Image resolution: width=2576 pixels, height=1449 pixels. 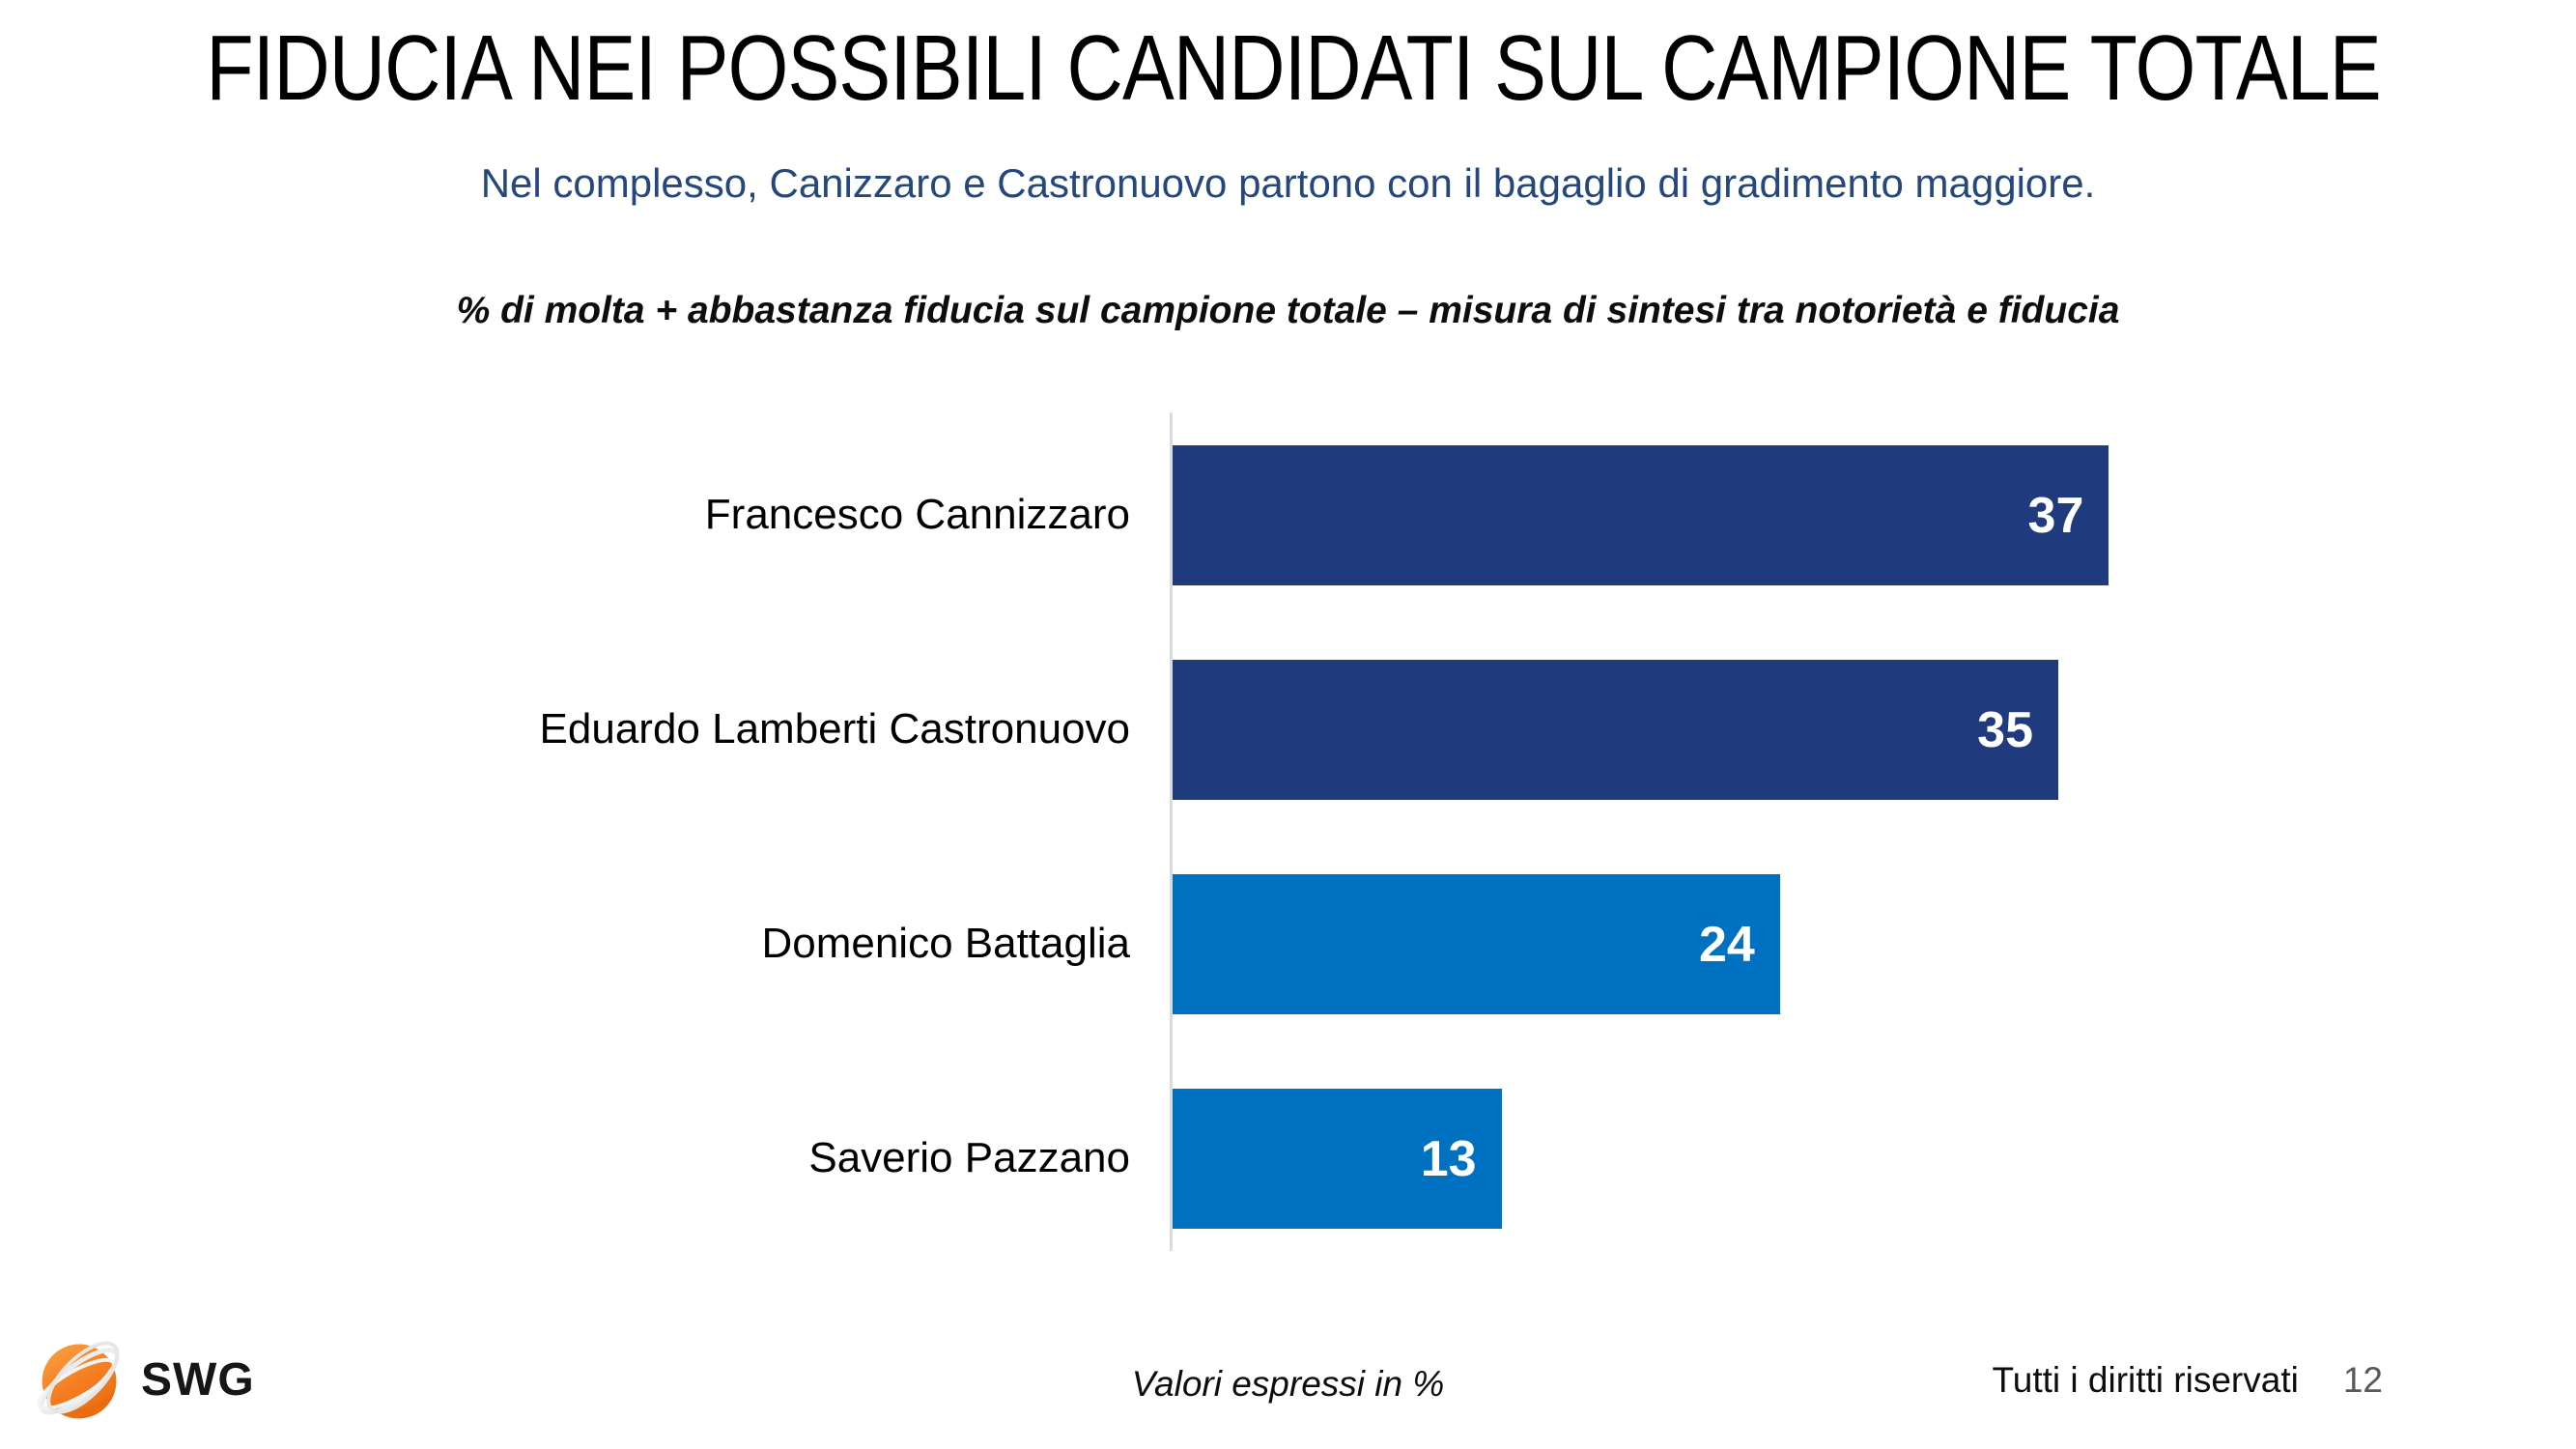 I want to click on swg-globe-icon, so click(x=78, y=1380).